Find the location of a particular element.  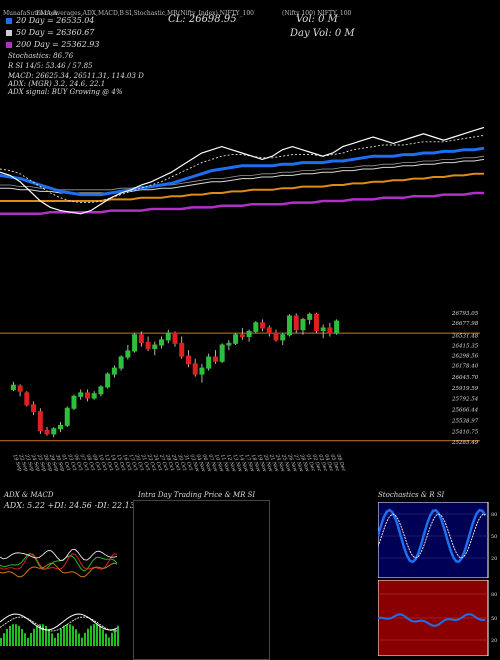

legend-ma20: 20 Day = 26535.04 is located at coordinates (50, 20).